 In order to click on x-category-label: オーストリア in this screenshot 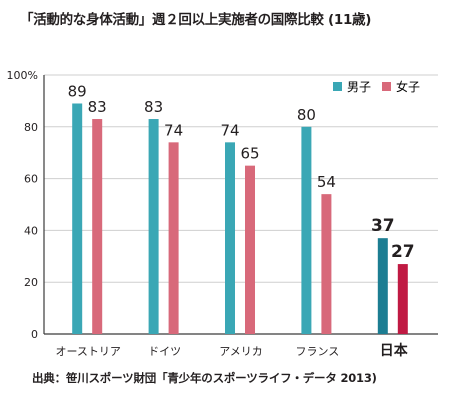, I will do `click(87, 351)`.